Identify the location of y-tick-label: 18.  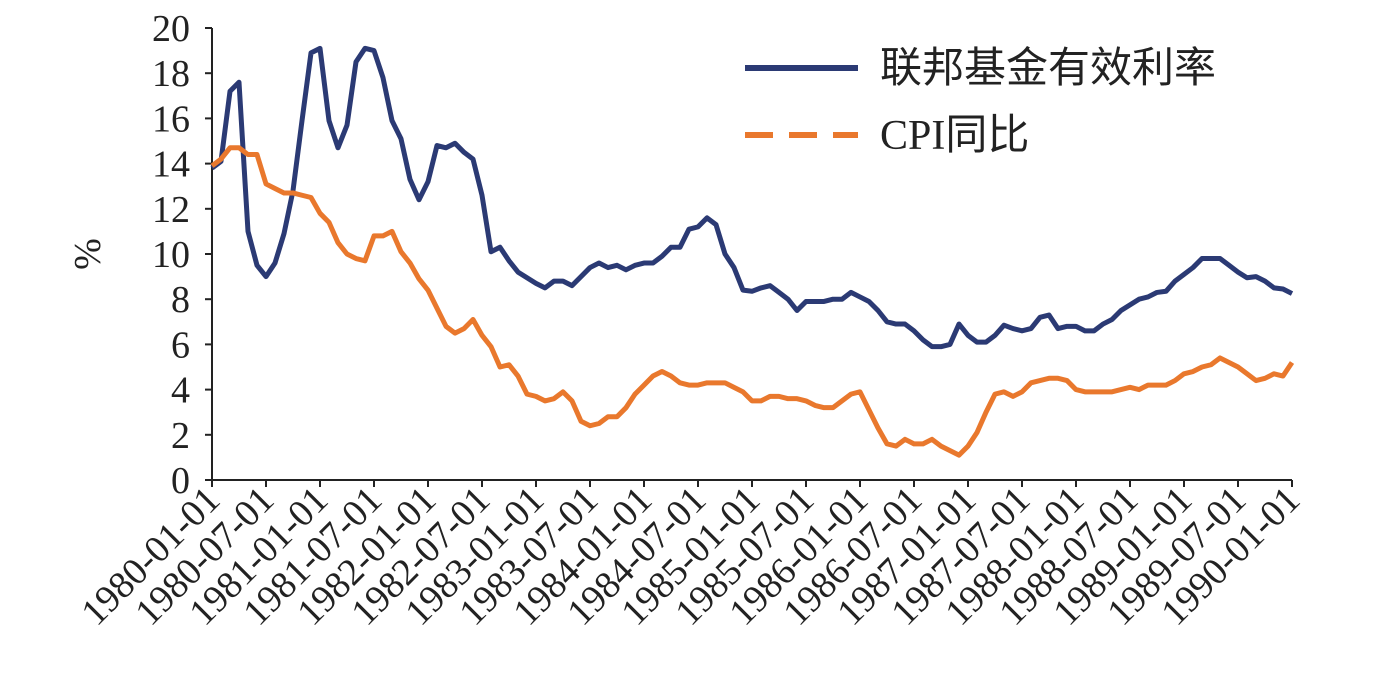
(171, 74).